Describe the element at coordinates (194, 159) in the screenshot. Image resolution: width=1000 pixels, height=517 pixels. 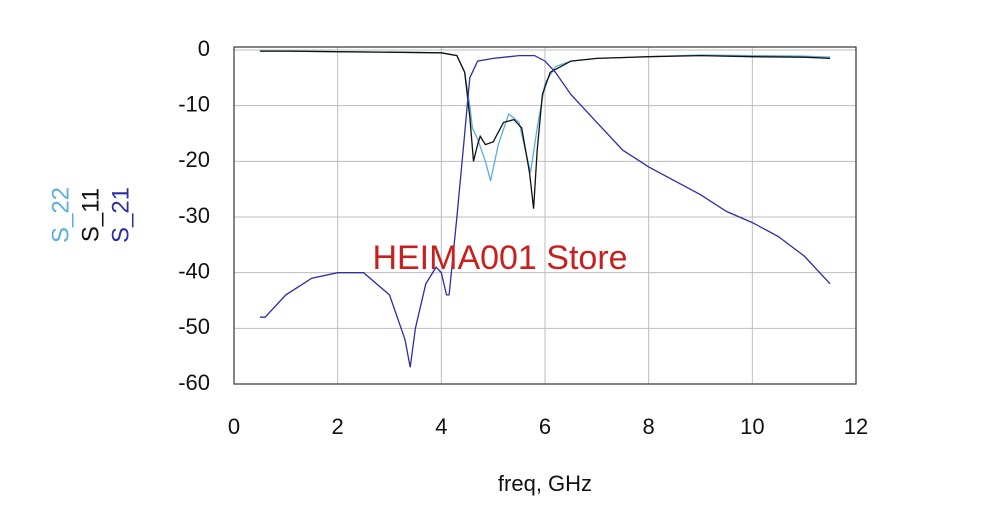
I see `y-tick-label: -20` at that location.